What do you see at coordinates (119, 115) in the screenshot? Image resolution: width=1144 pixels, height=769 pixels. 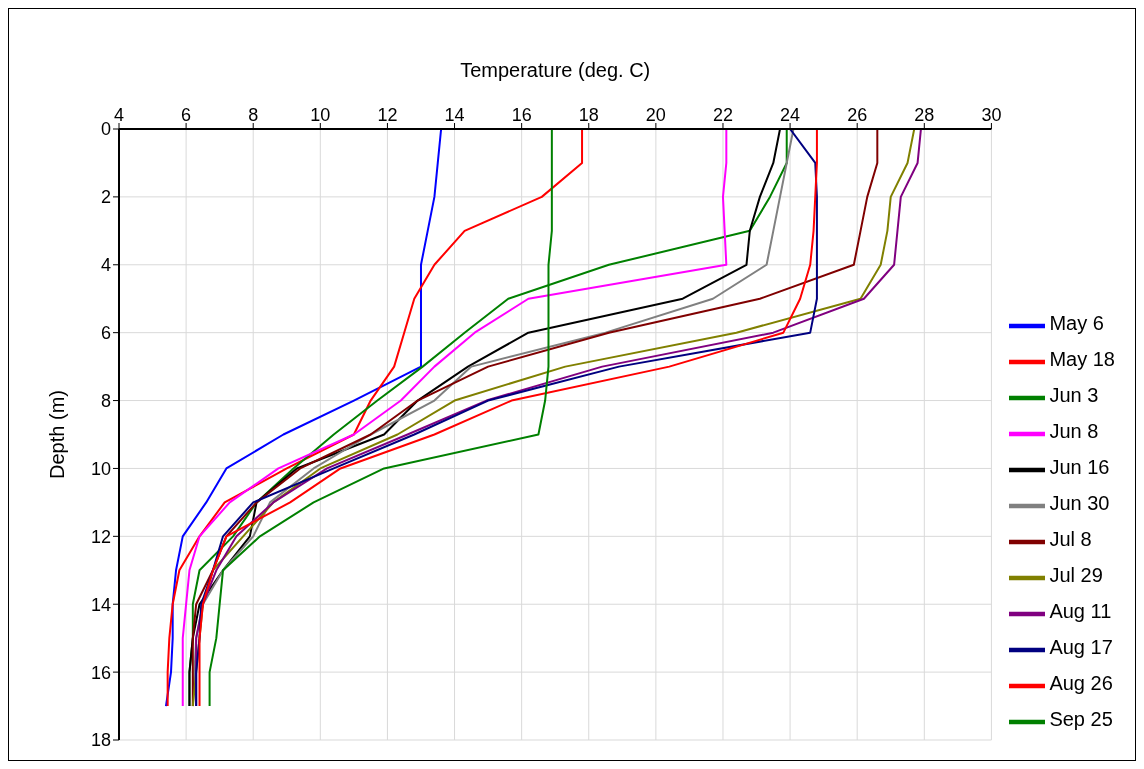 I see `x-tick-label: 4` at bounding box center [119, 115].